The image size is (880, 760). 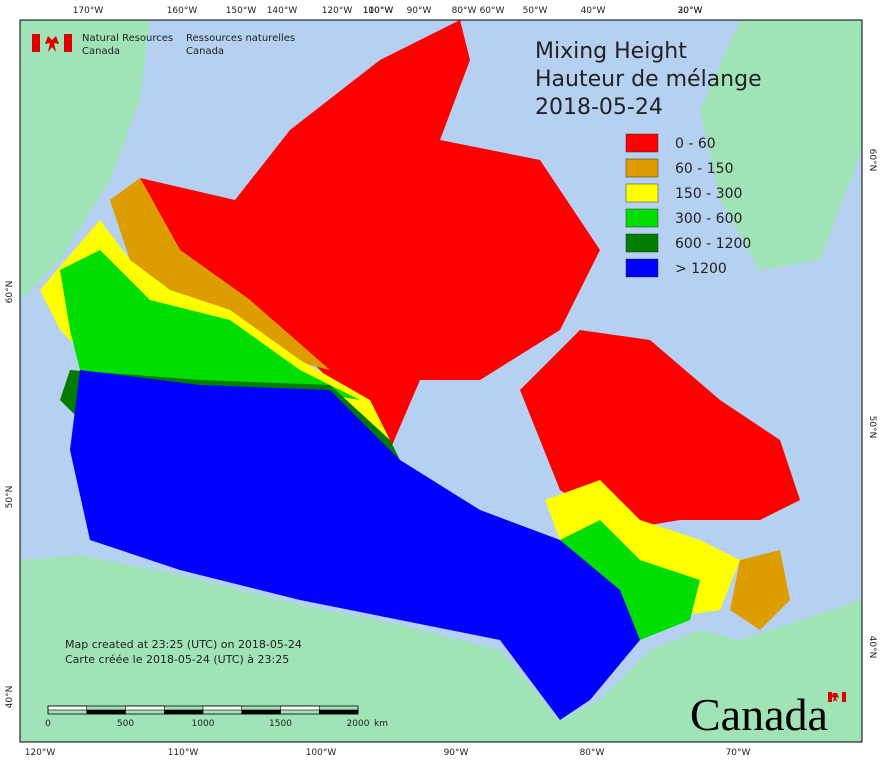 I want to click on agency-logo, so click(x=52, y=43).